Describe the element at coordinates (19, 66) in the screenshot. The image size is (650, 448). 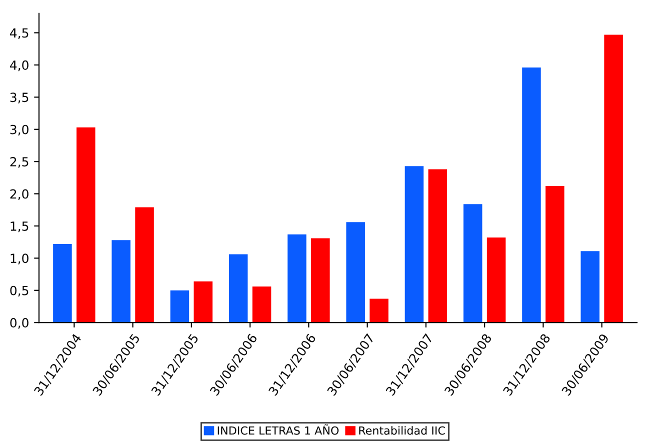
I see `y-tick-label: 4,0` at that location.